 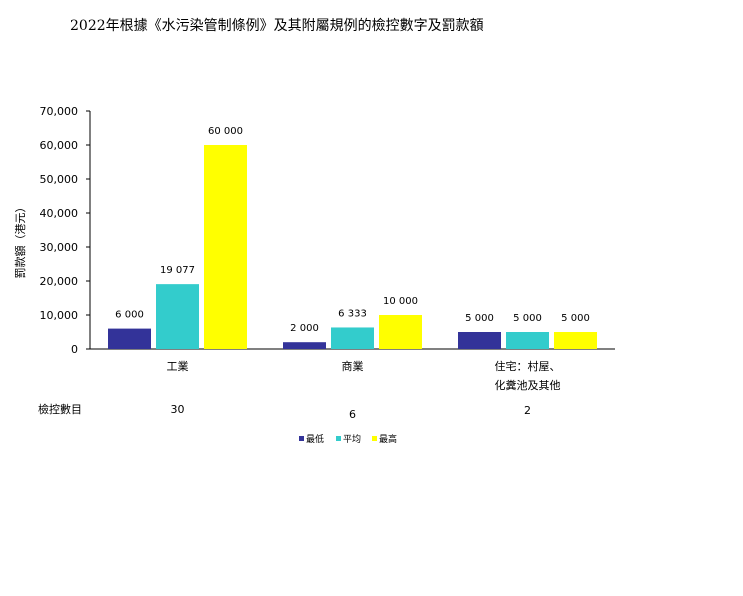 What do you see at coordinates (353, 366) in the screenshot?
I see `x-tick-label: 商業` at bounding box center [353, 366].